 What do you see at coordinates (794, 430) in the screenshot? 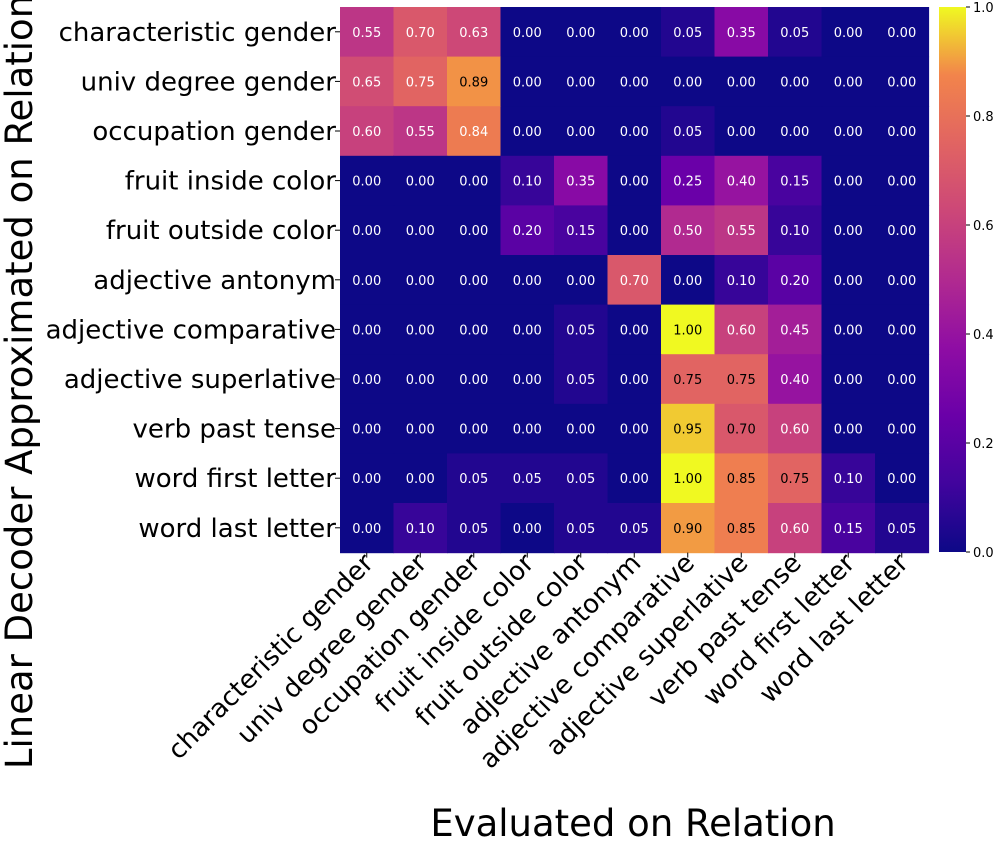
I see `cell-value-label: 0.60` at bounding box center [794, 430].